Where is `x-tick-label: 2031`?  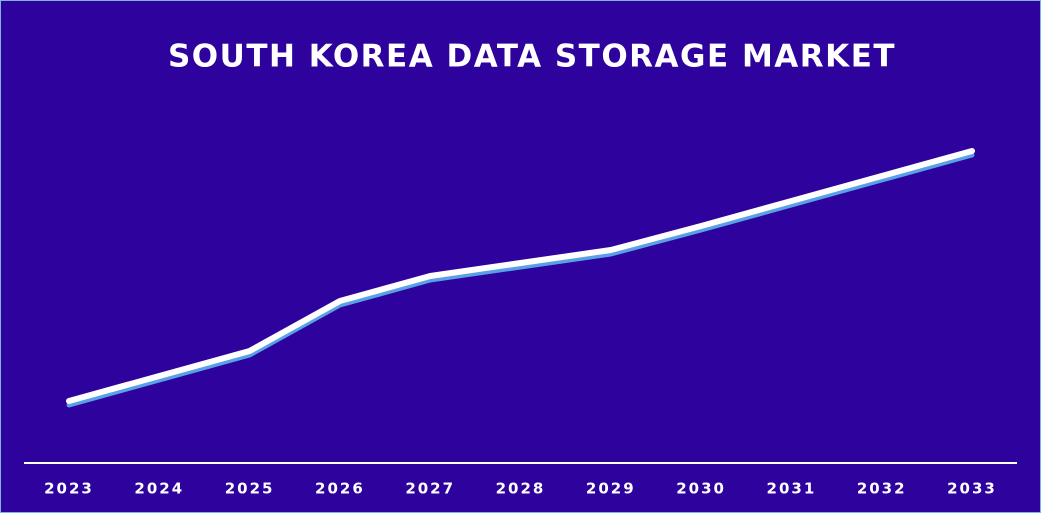 x-tick-label: 2031 is located at coordinates (792, 489).